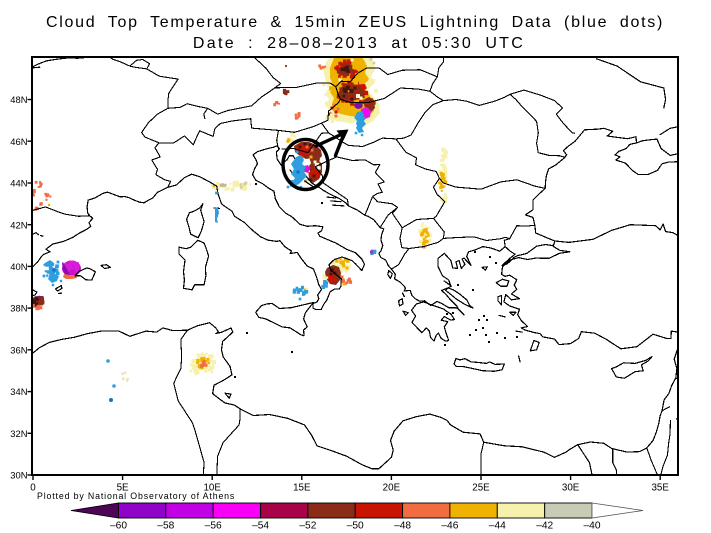 This screenshot has width=711, height=533. I want to click on svg-text: –42, so click(544, 526).